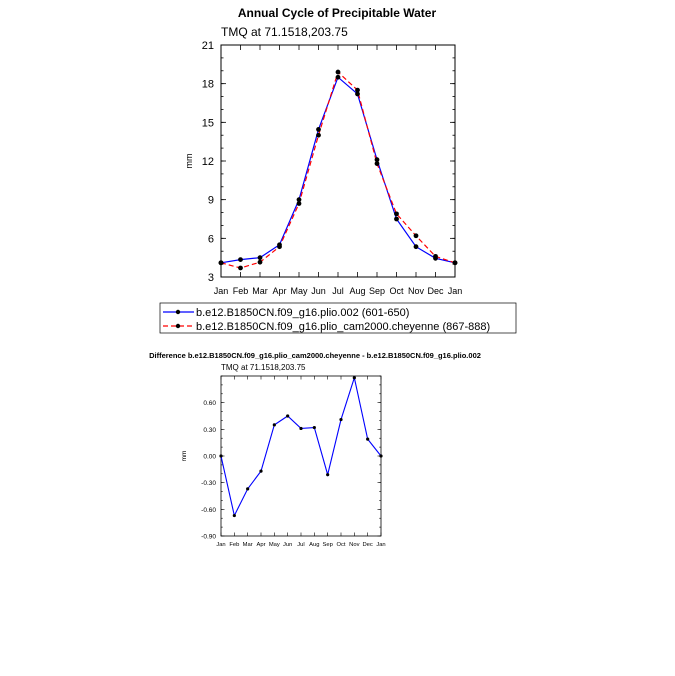 The image size is (675, 676). What do you see at coordinates (208, 123) in the screenshot?
I see `c1-ytick-label: 15` at bounding box center [208, 123].